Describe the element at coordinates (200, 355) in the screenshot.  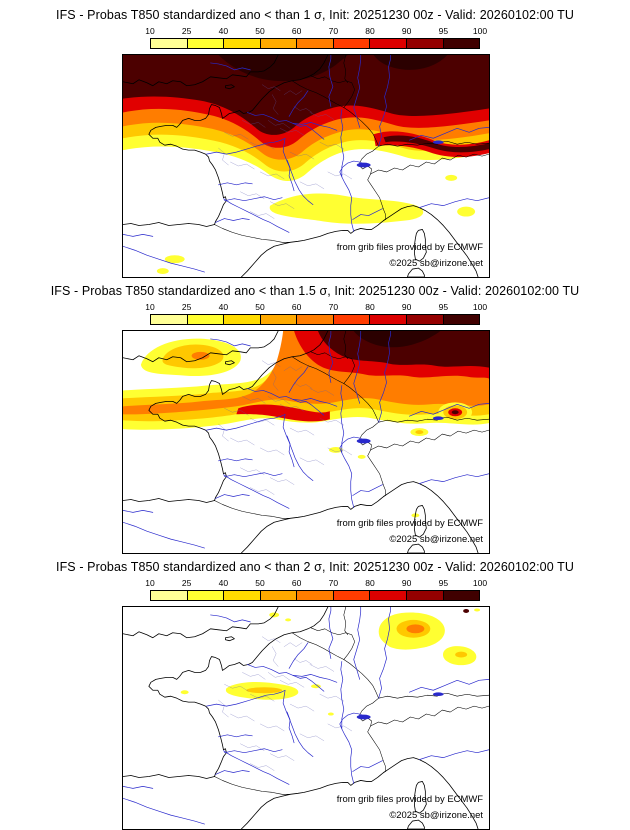
I see `prob-blob-orange-england` at that location.